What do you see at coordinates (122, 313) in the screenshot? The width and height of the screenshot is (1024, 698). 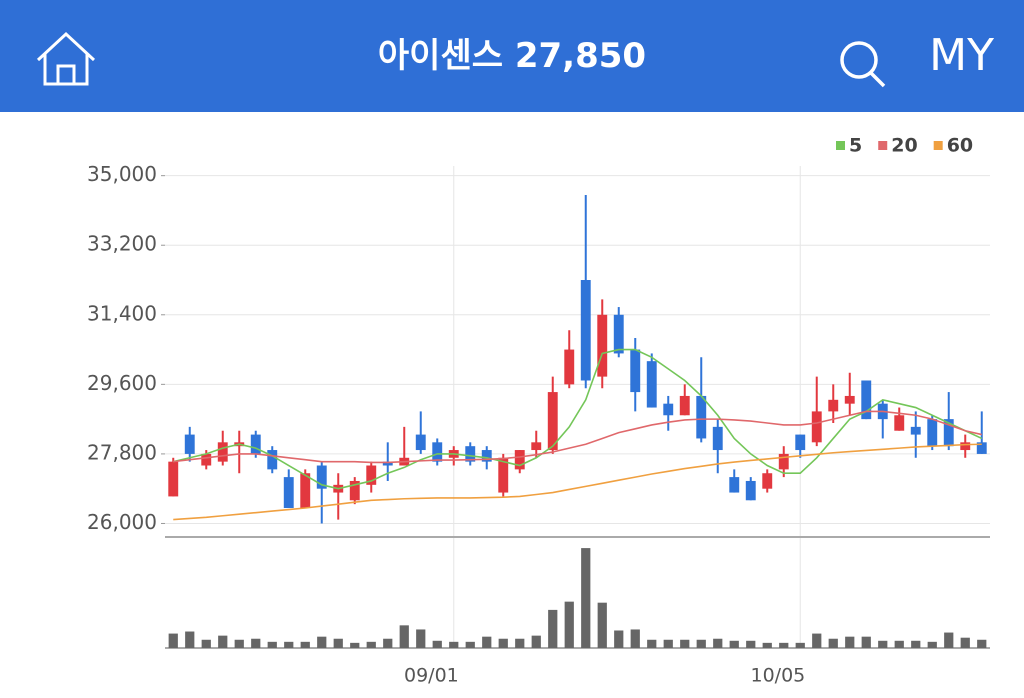 I see `y-tick-label: 31,400` at bounding box center [122, 313].